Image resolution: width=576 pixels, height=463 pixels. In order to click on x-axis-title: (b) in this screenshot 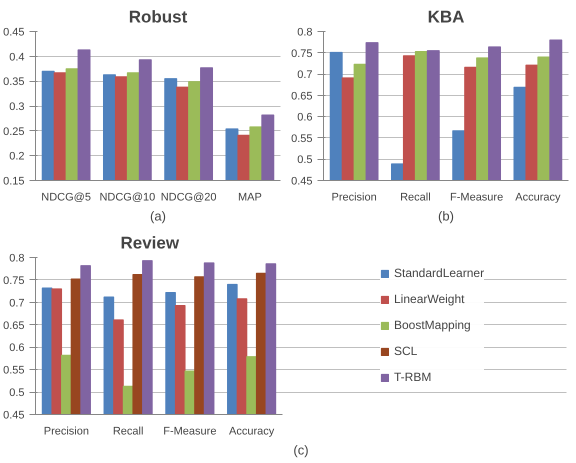, I will do `click(446, 216)`.